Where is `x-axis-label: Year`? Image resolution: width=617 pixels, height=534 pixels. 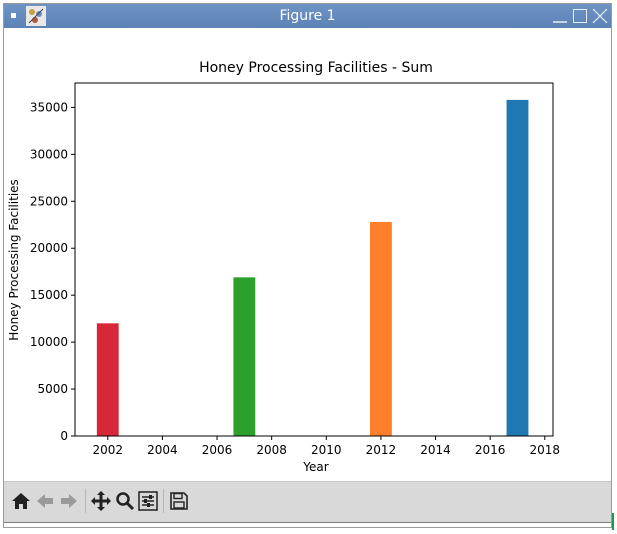 x-axis-label: Year is located at coordinates (315, 467).